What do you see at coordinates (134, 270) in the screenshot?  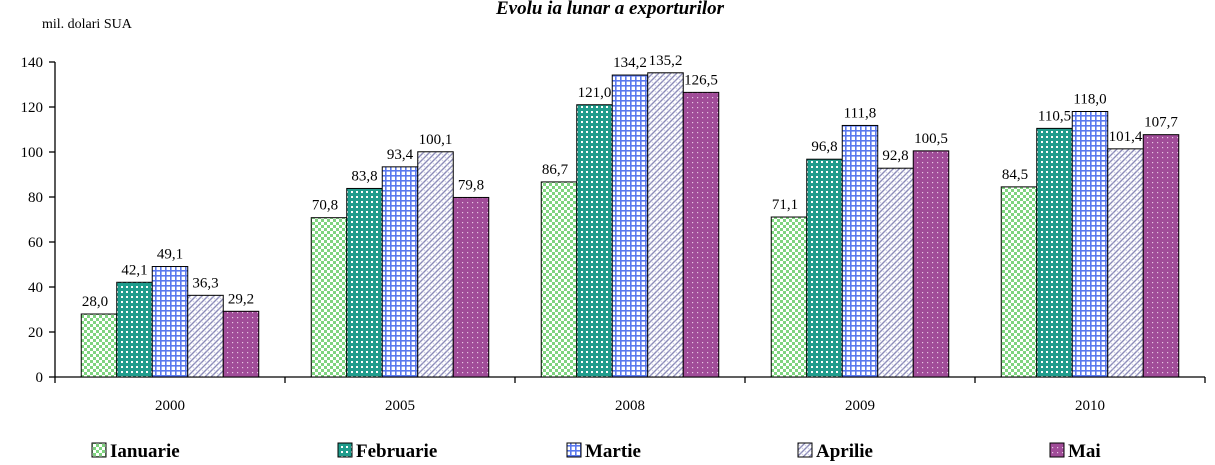 I see `data-label: 42,1` at bounding box center [134, 270].